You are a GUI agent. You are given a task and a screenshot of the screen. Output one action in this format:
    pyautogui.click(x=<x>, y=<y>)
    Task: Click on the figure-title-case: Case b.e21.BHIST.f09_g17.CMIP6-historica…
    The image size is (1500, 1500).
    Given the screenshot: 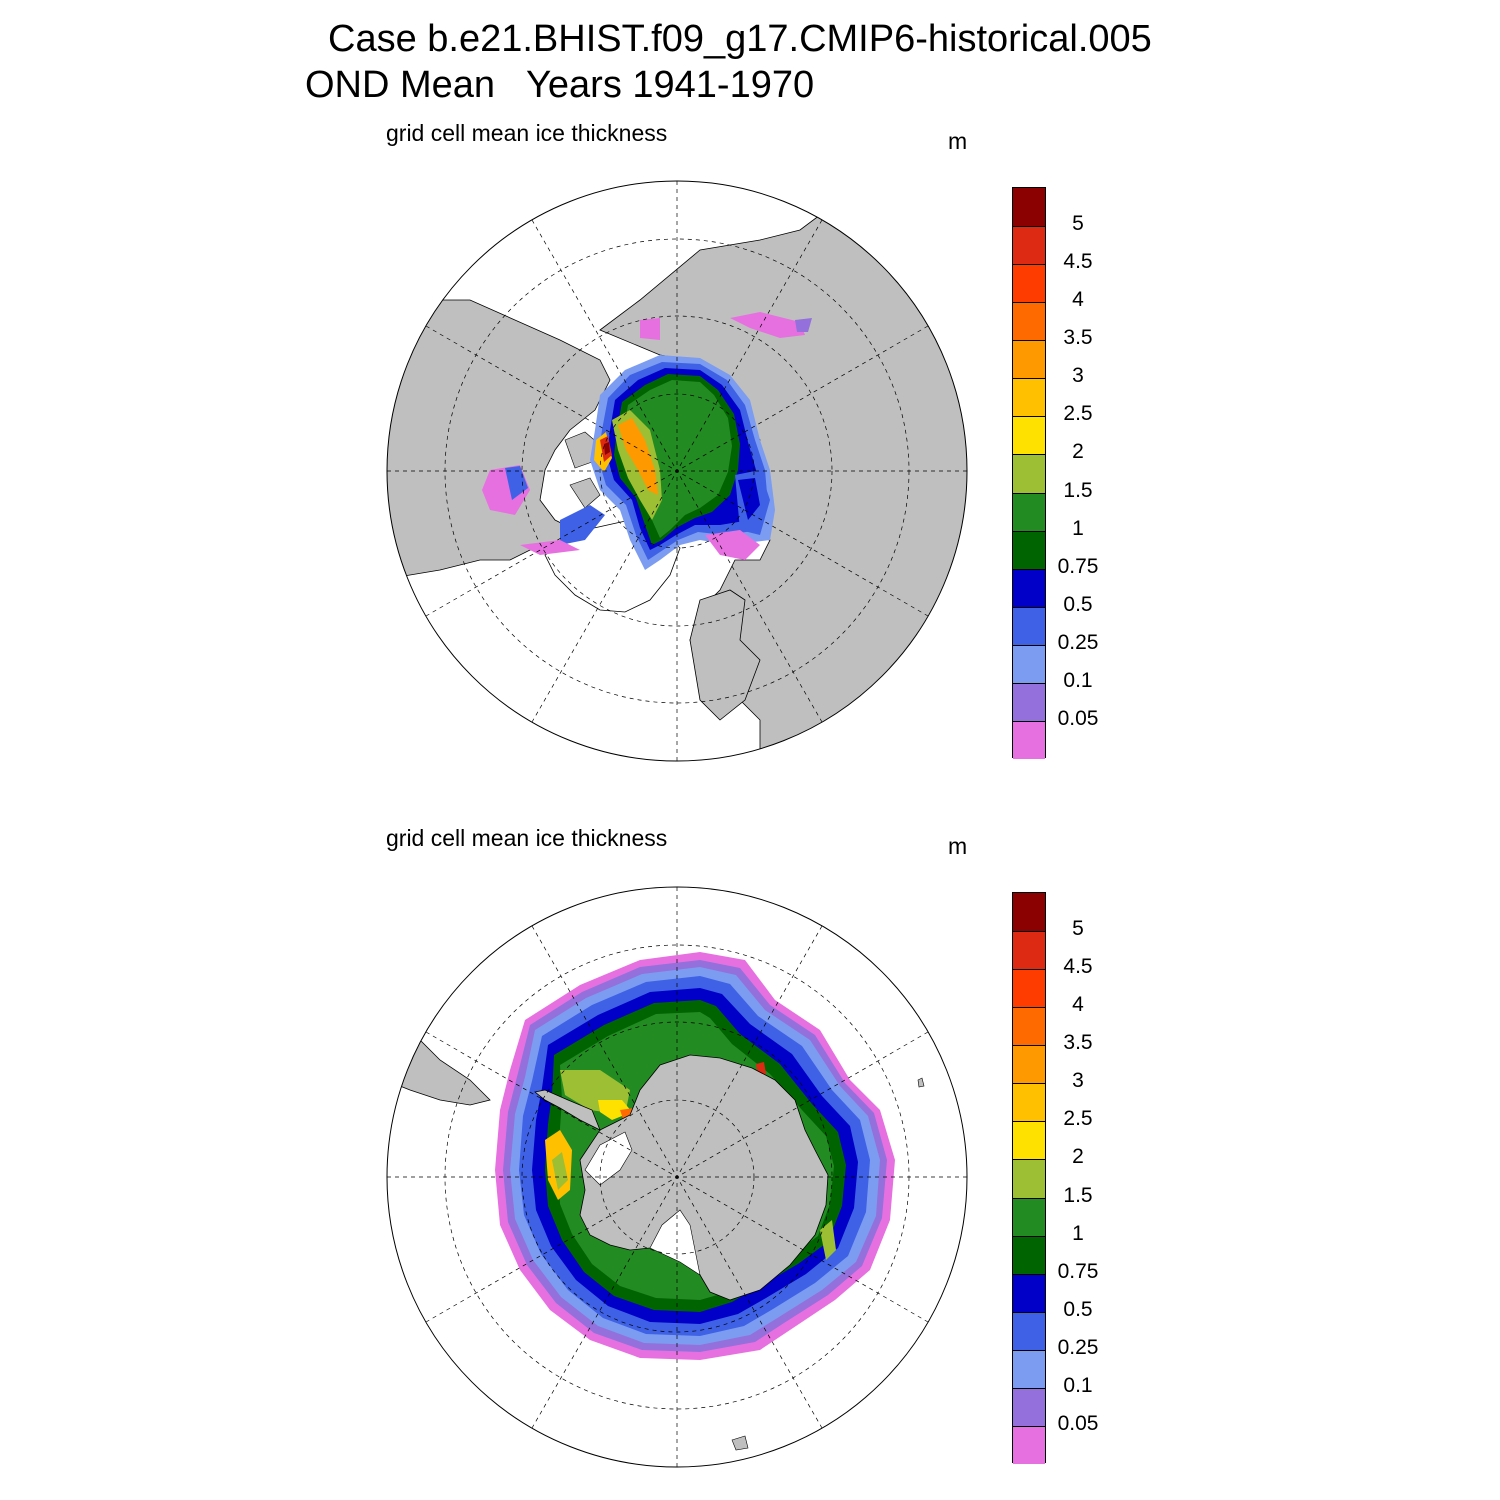 What is the action you would take?
    pyautogui.click(x=740, y=39)
    